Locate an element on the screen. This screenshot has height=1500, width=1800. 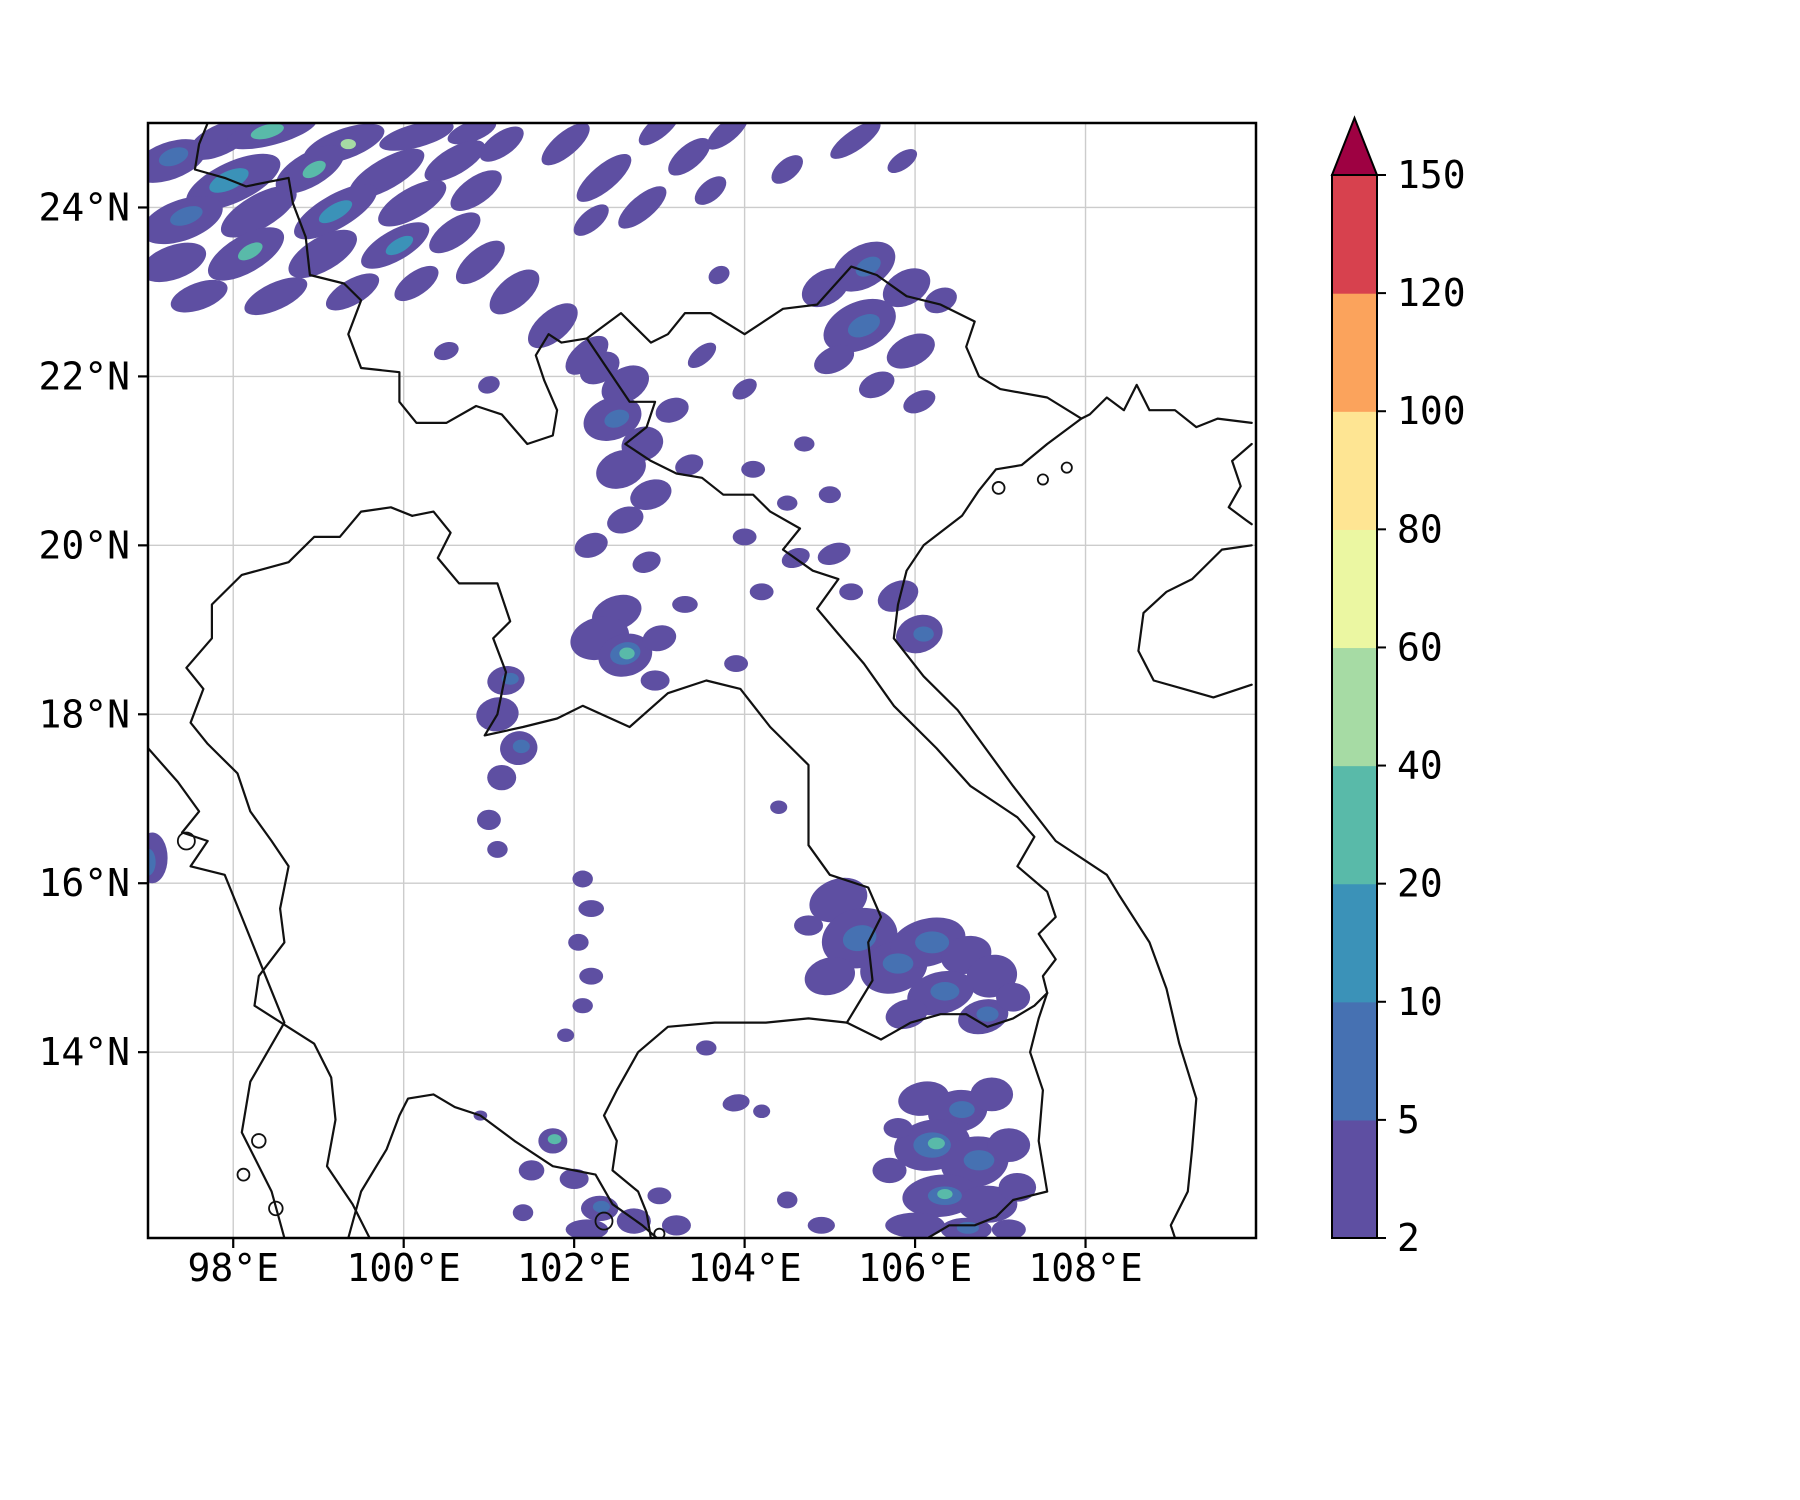
x-axis: 98°E 100°E 102°E 104°E 106°E 108°E is located at coordinates (665, 1264).